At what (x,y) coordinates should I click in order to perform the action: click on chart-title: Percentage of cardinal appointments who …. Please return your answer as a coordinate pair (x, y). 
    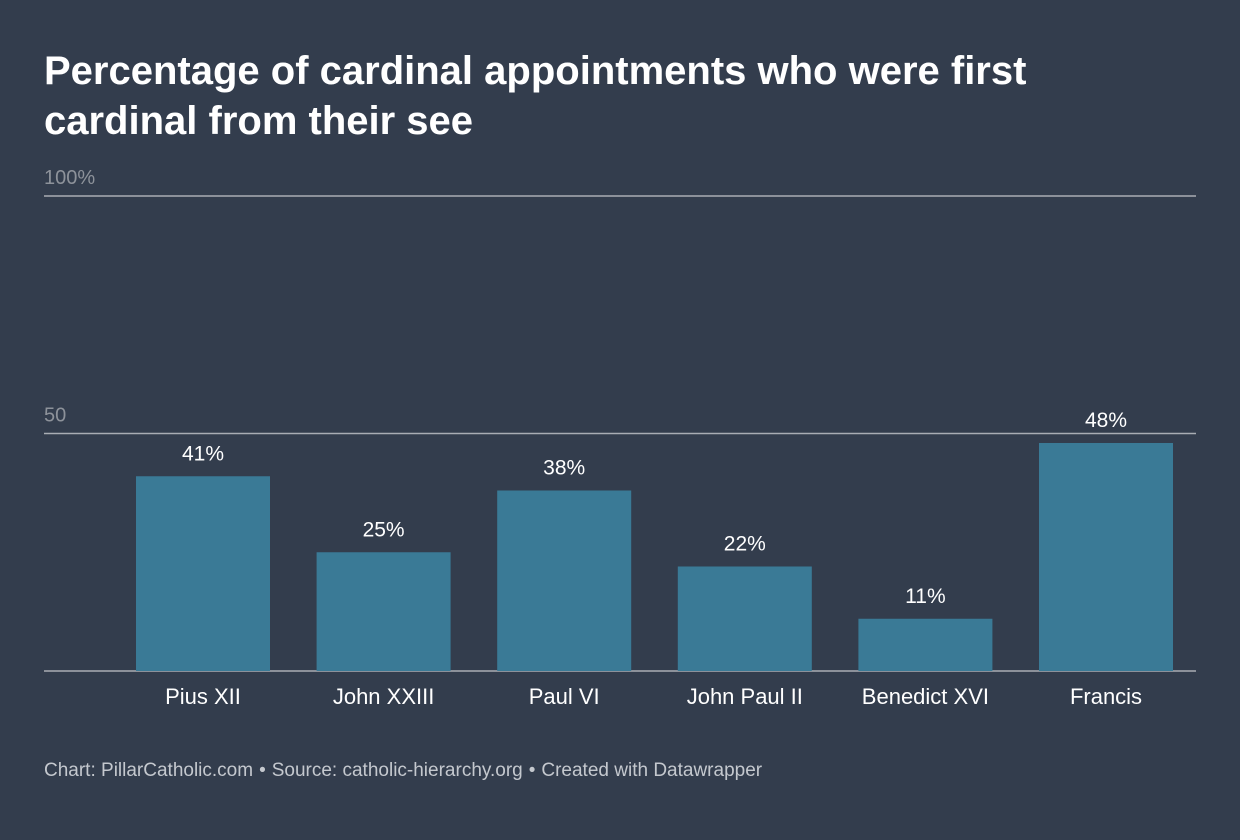
    Looking at the image, I should click on (535, 96).